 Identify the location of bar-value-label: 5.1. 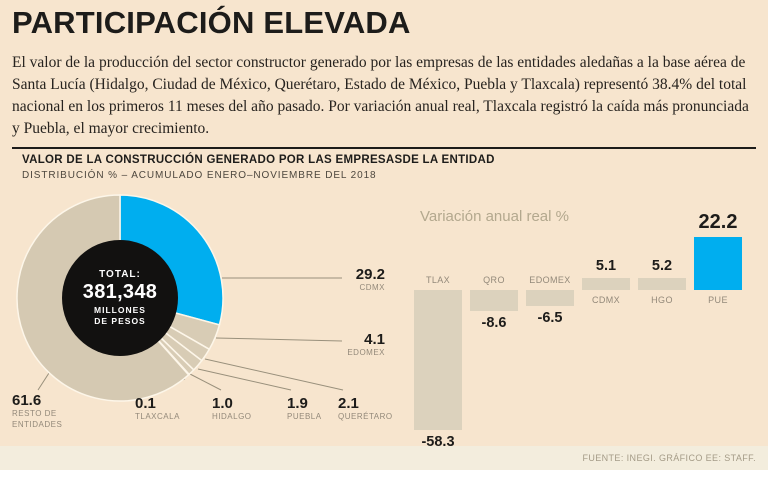
(606, 265).